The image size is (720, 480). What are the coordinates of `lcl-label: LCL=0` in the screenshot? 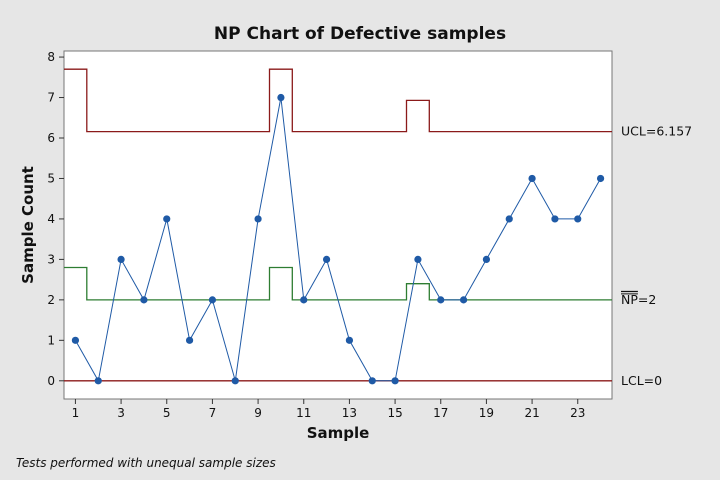 It's located at (641, 380).